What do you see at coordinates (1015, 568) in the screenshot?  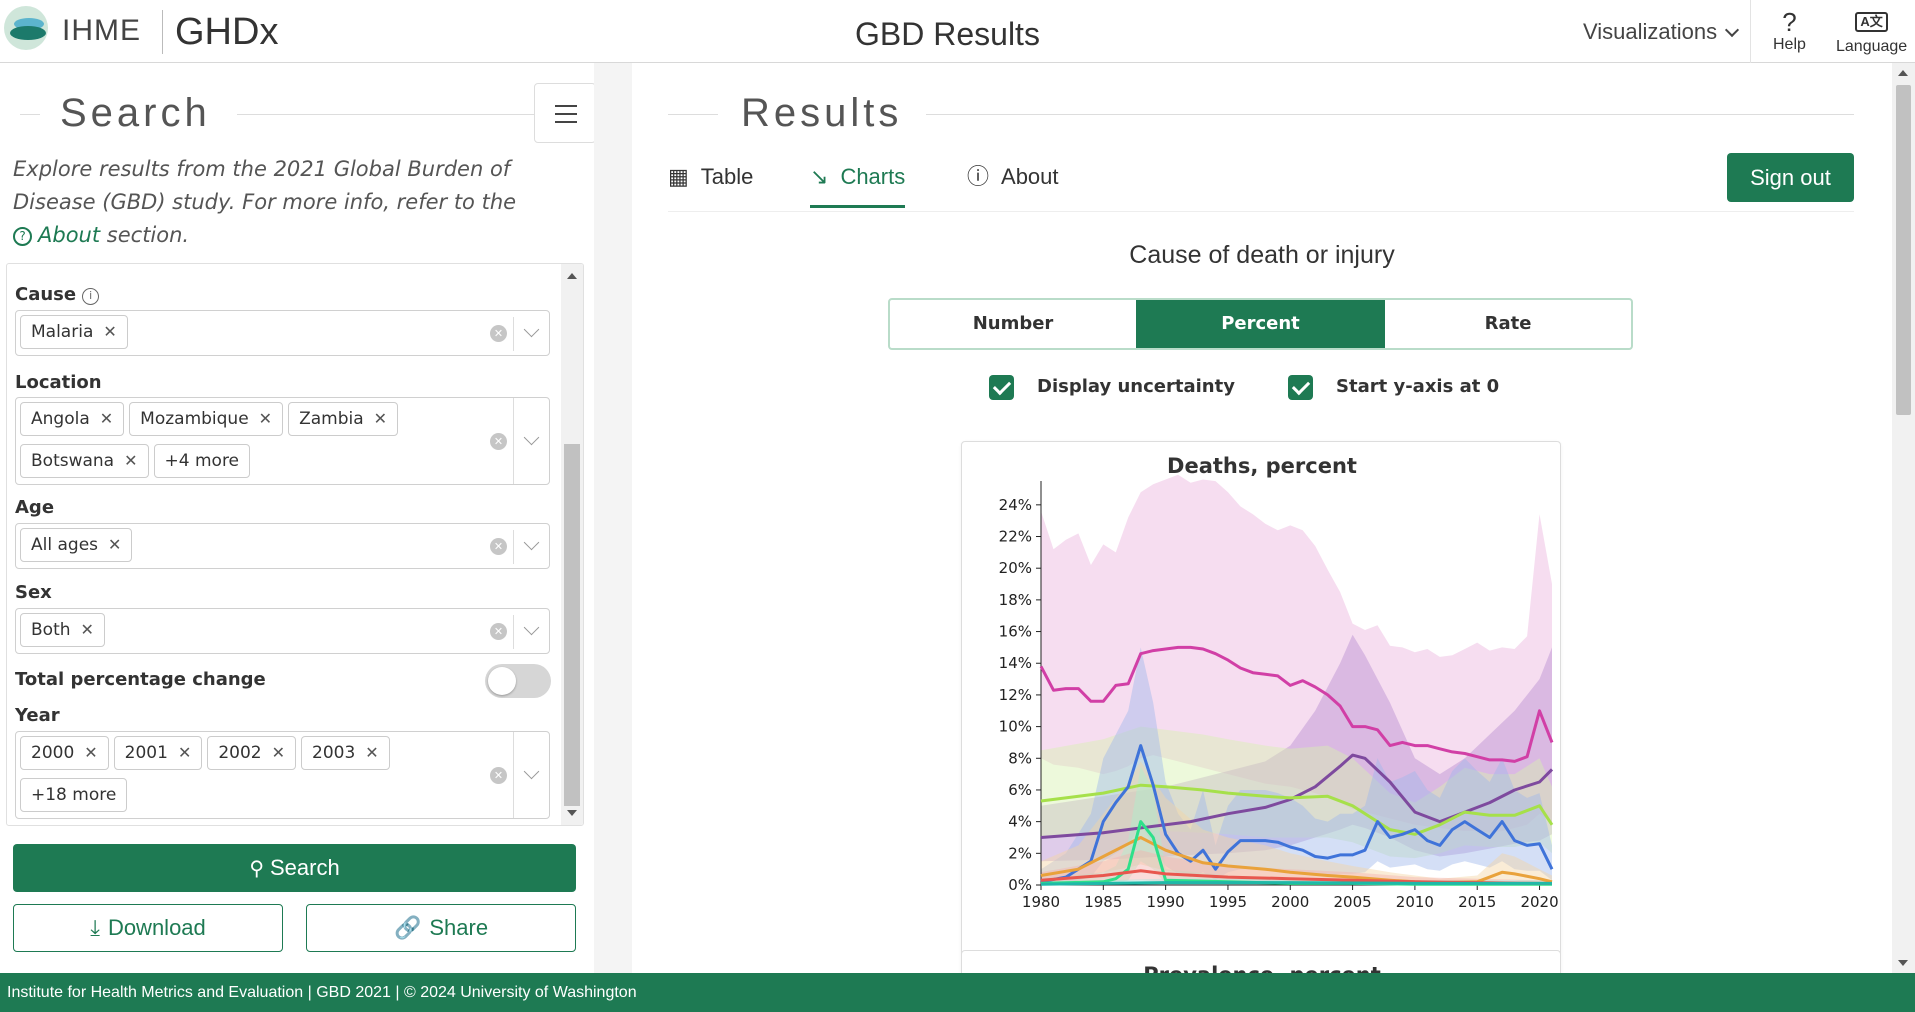 I see `y-tick-label: 20%` at bounding box center [1015, 568].